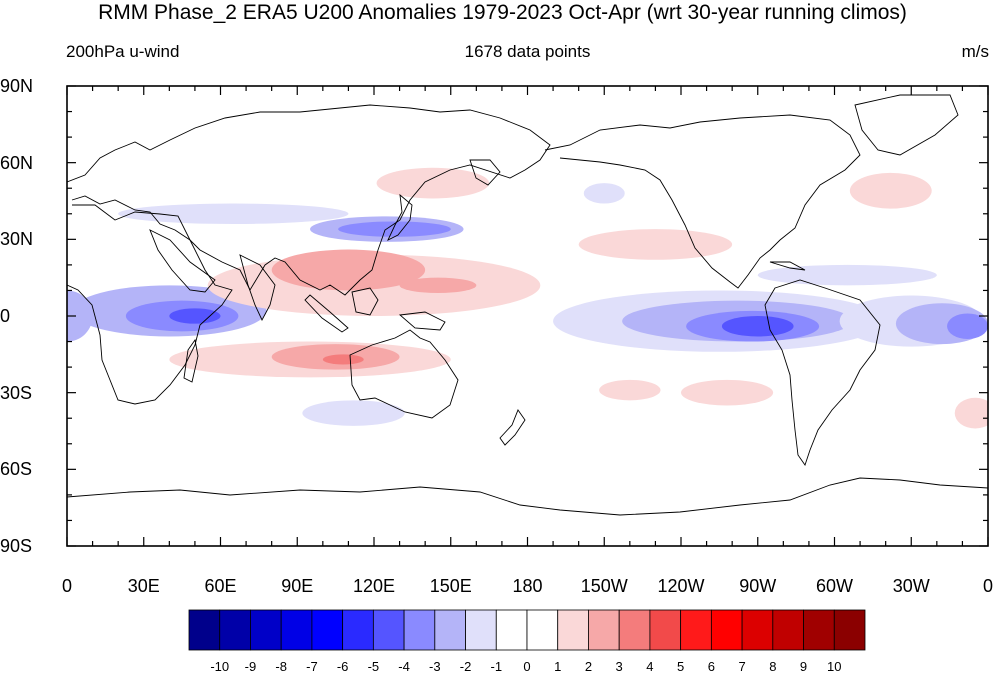 Image resolution: width=1005 pixels, height=676 pixels. I want to click on lat-tick-label: 90N, so click(17, 86).